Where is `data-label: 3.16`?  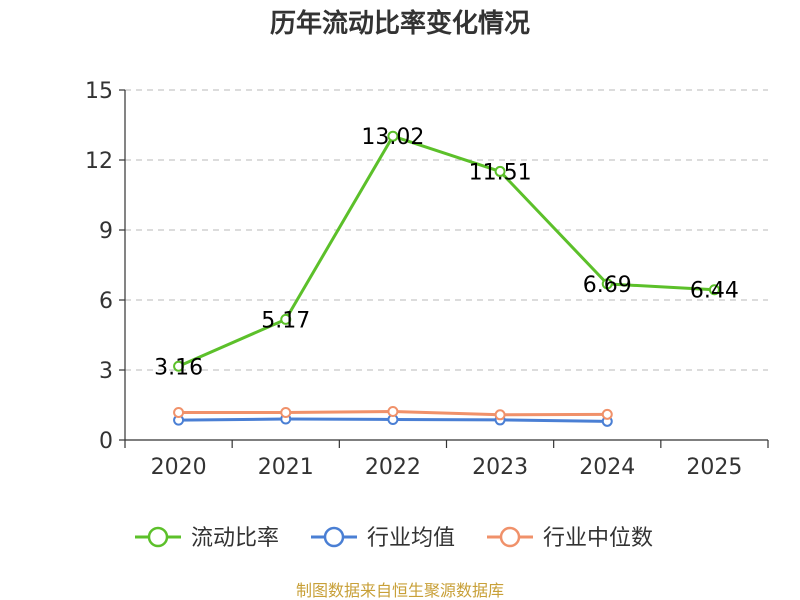
data-label: 3.16 is located at coordinates (178, 367).